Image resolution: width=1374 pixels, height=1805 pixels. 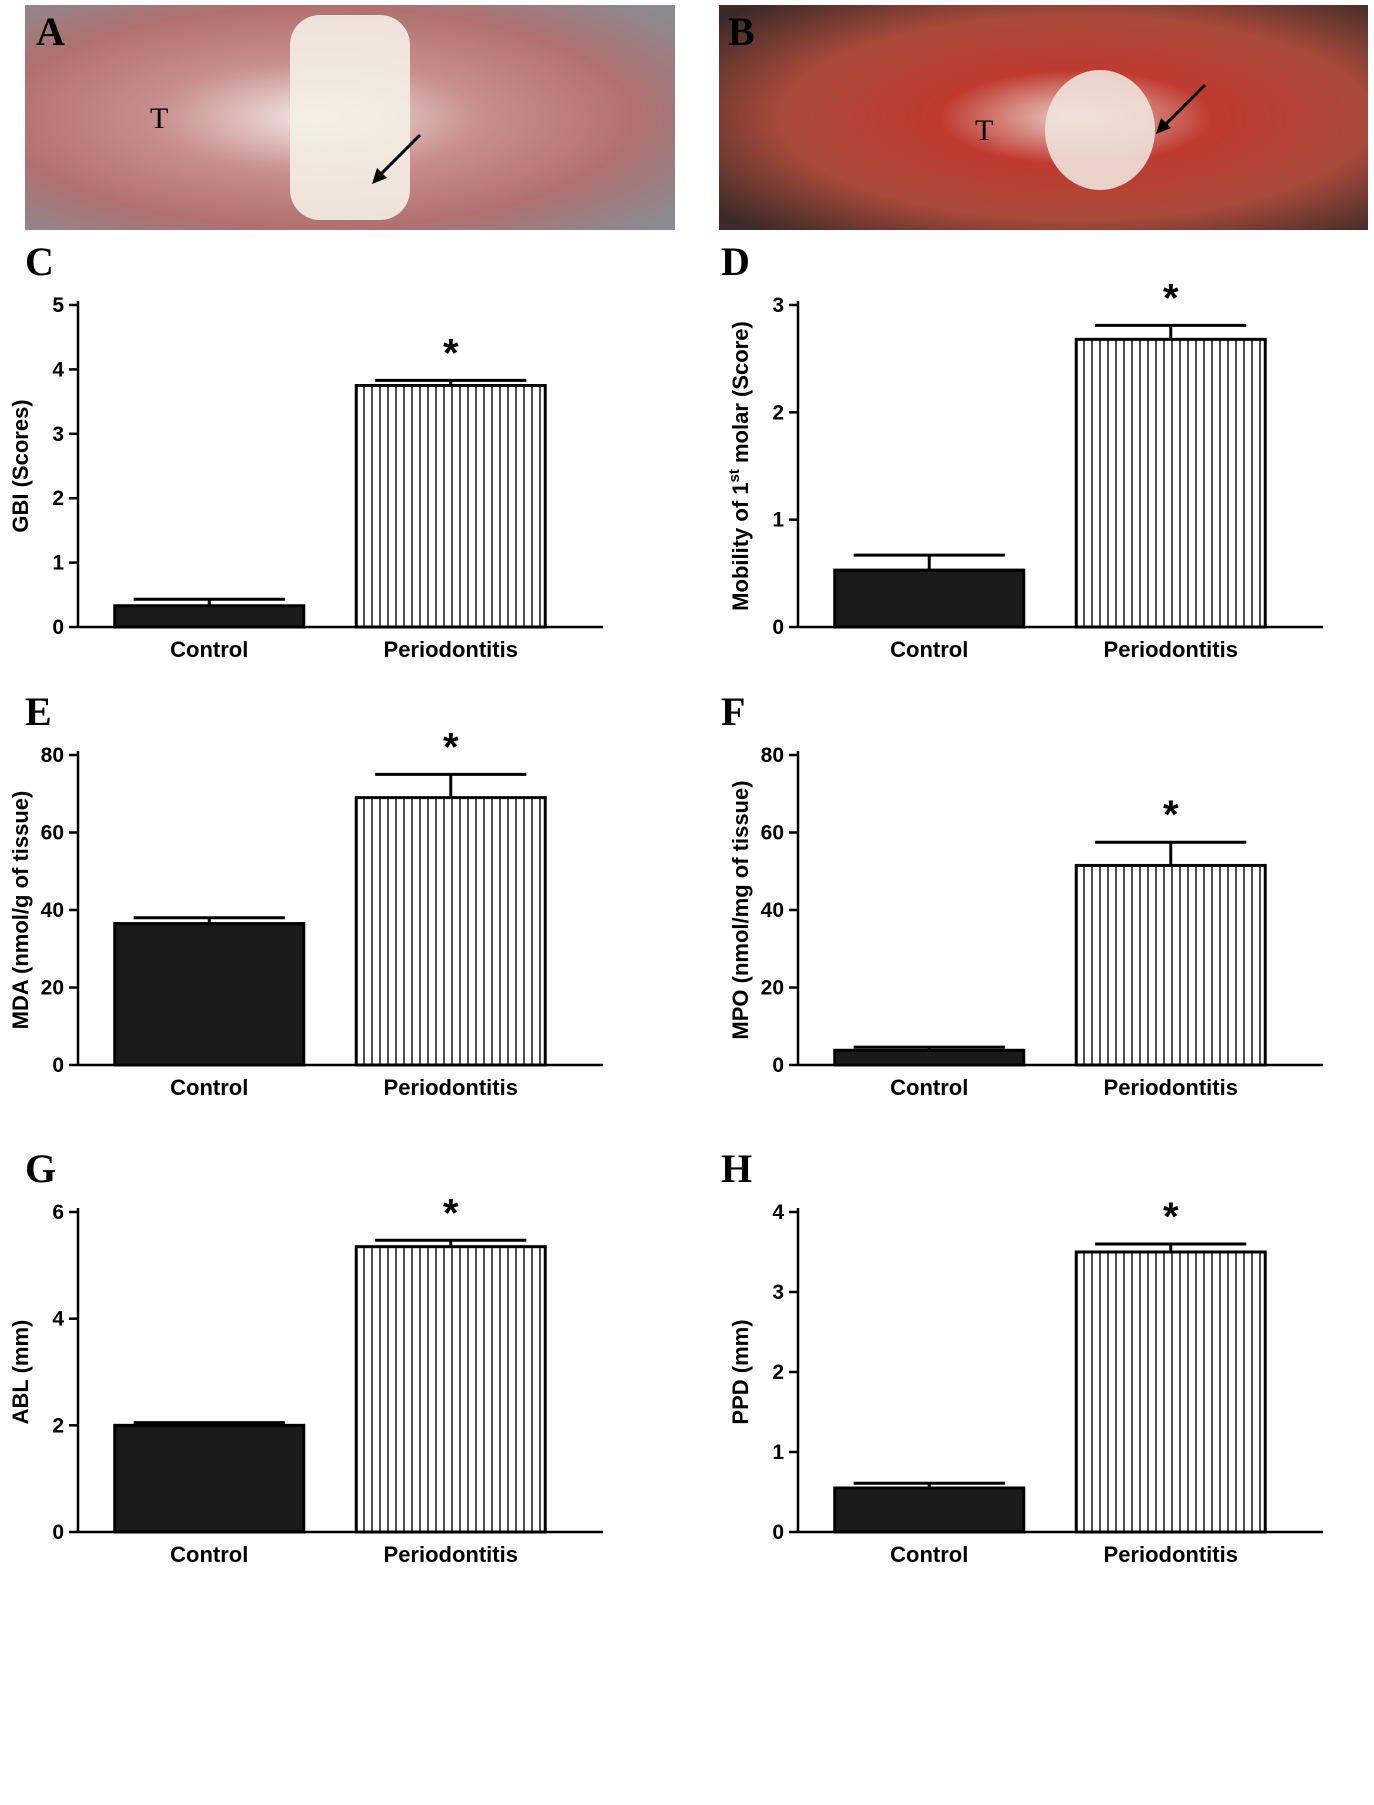 I want to click on y-axis-label: GBI (Scores), so click(x=20, y=465).